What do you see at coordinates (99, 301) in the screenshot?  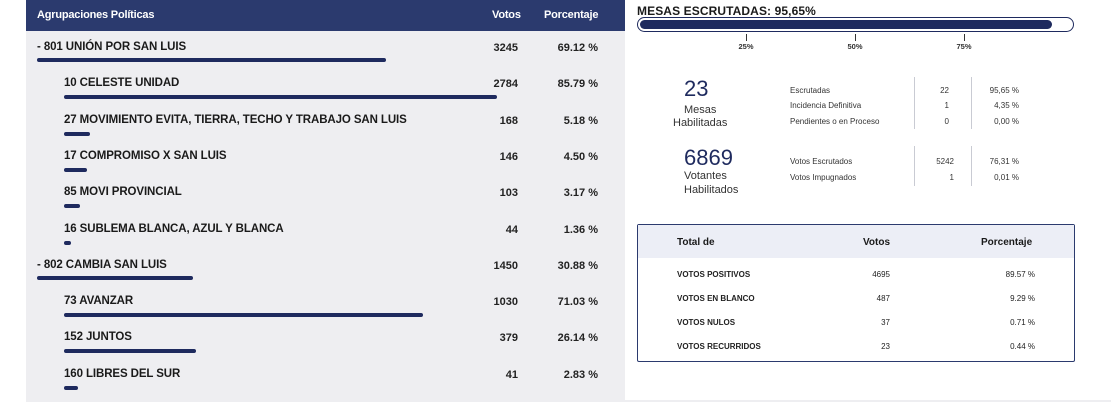 I see `sublist-name: 73 AVANZAR` at bounding box center [99, 301].